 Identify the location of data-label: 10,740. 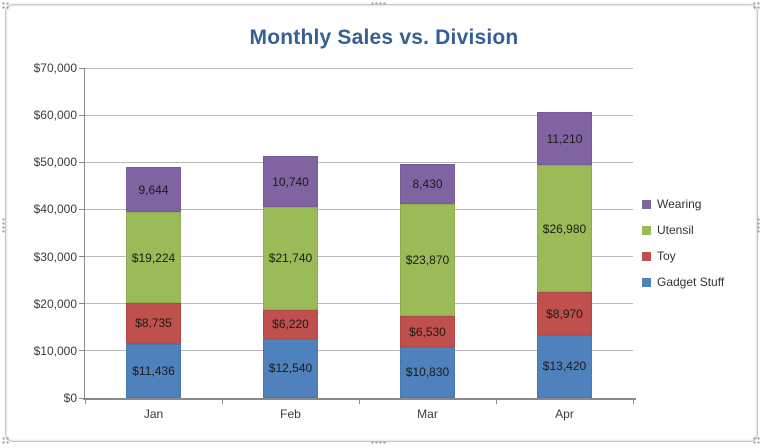
(290, 181).